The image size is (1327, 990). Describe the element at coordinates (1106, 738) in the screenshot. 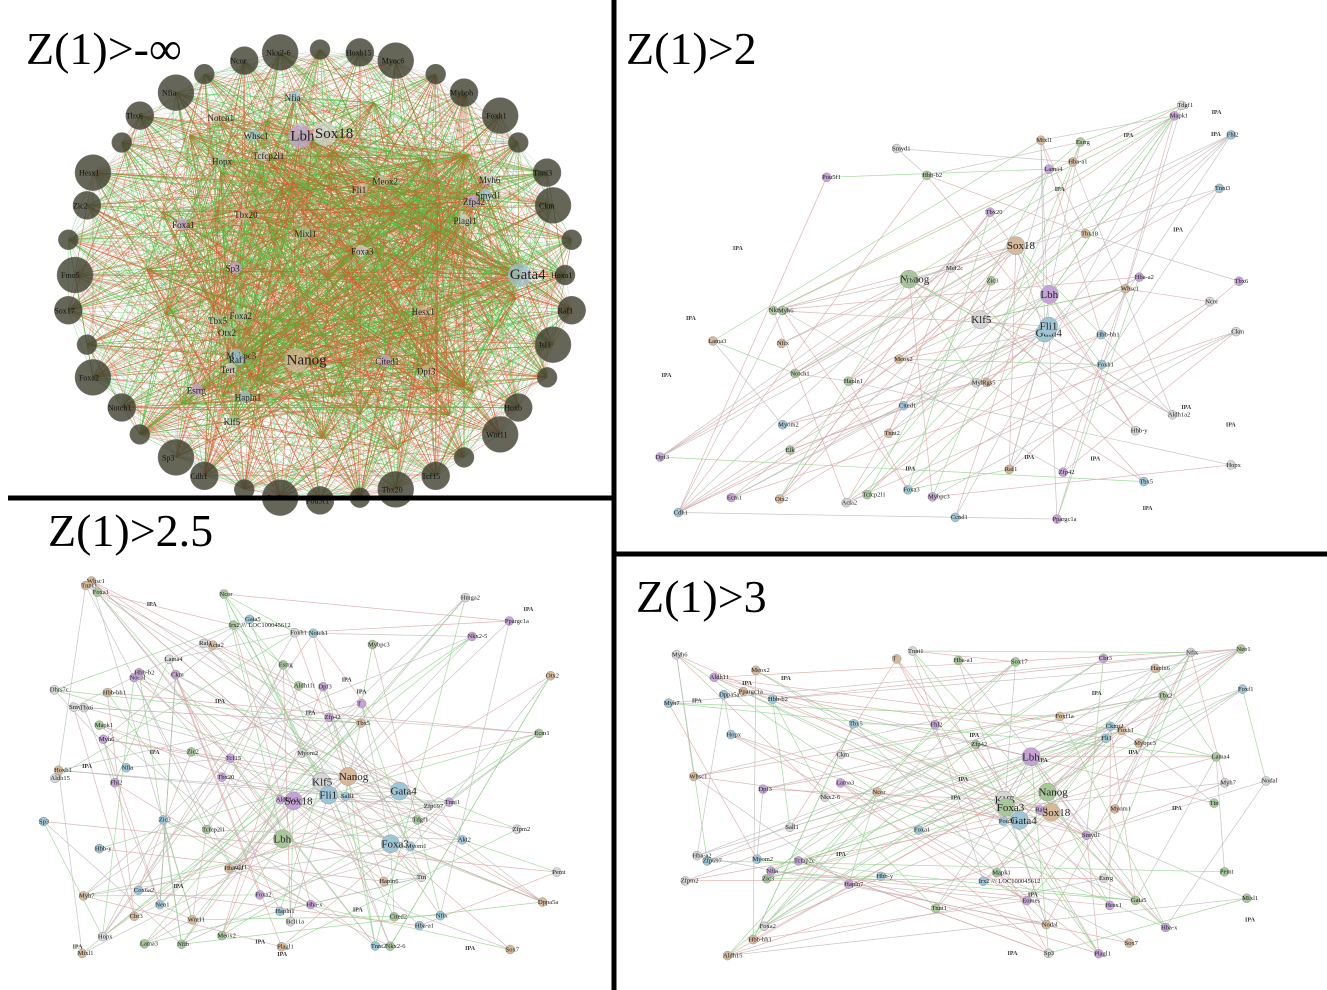

I see `gene-label: Fli1` at that location.